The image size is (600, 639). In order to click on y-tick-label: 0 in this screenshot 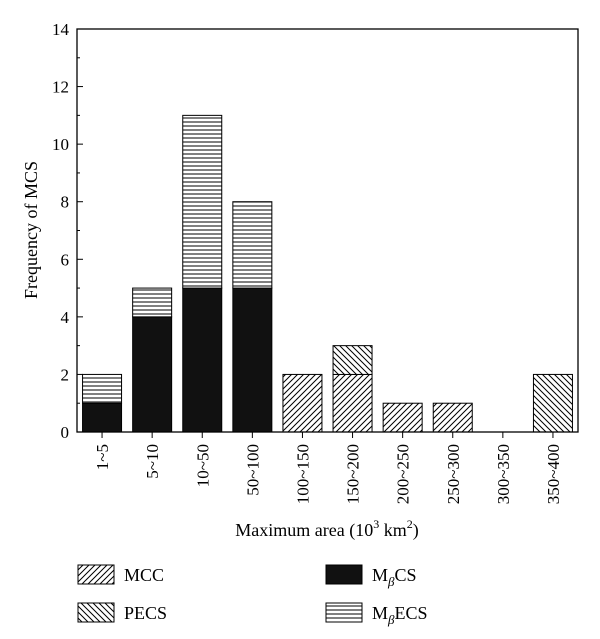, I will do `click(65, 432)`.